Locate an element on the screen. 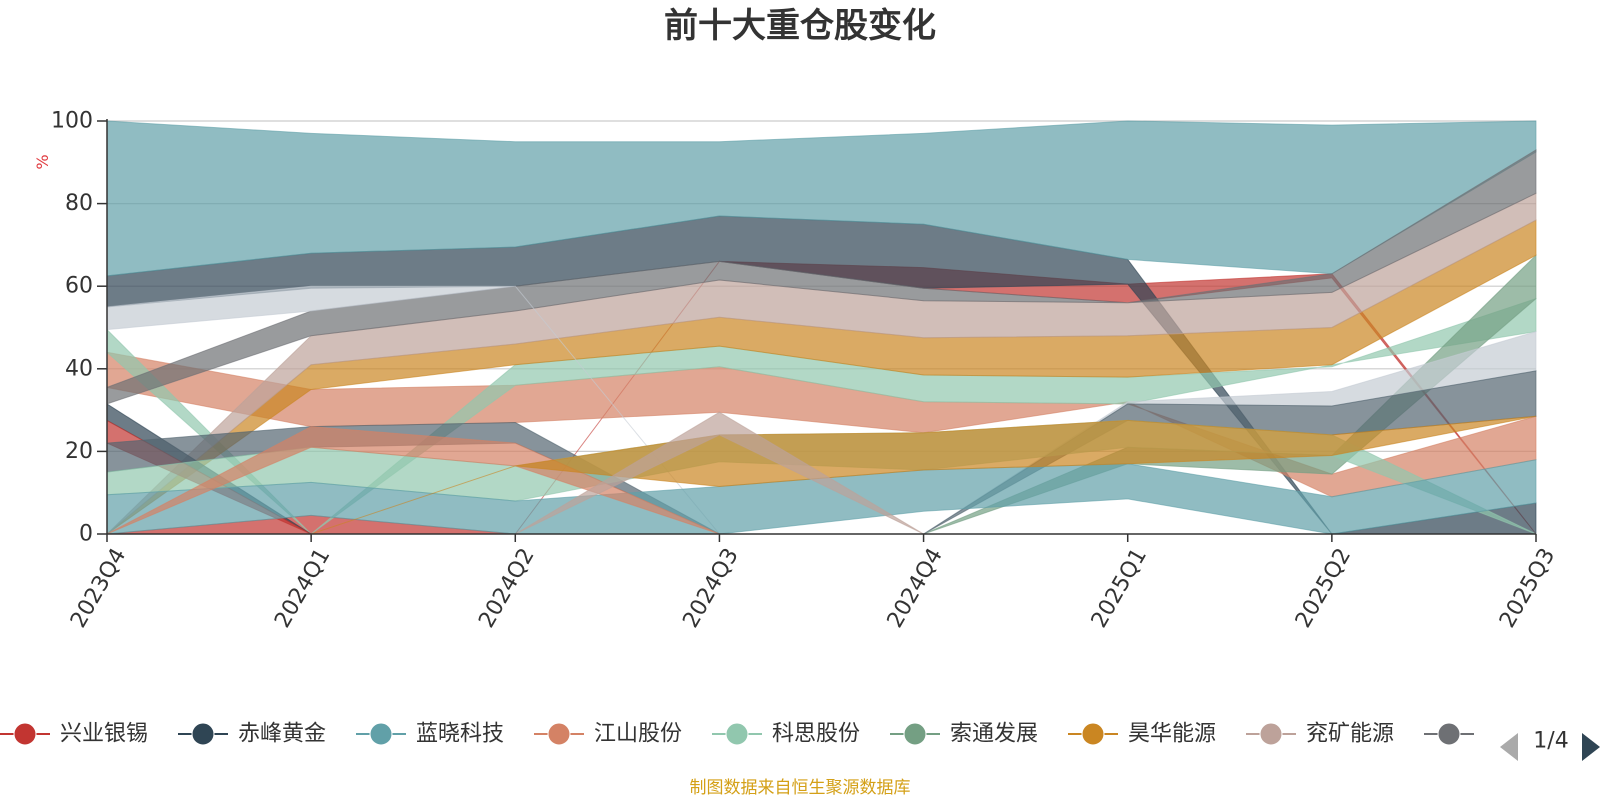 The width and height of the screenshot is (1600, 800). legend-page-indicator: 1/4 is located at coordinates (1550, 741).